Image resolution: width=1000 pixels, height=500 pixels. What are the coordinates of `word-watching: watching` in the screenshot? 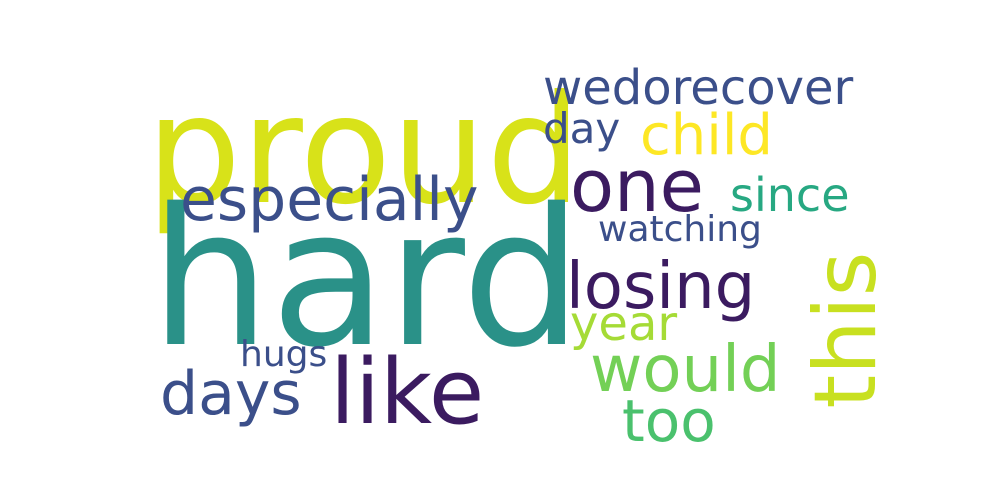 It's located at (680, 229).